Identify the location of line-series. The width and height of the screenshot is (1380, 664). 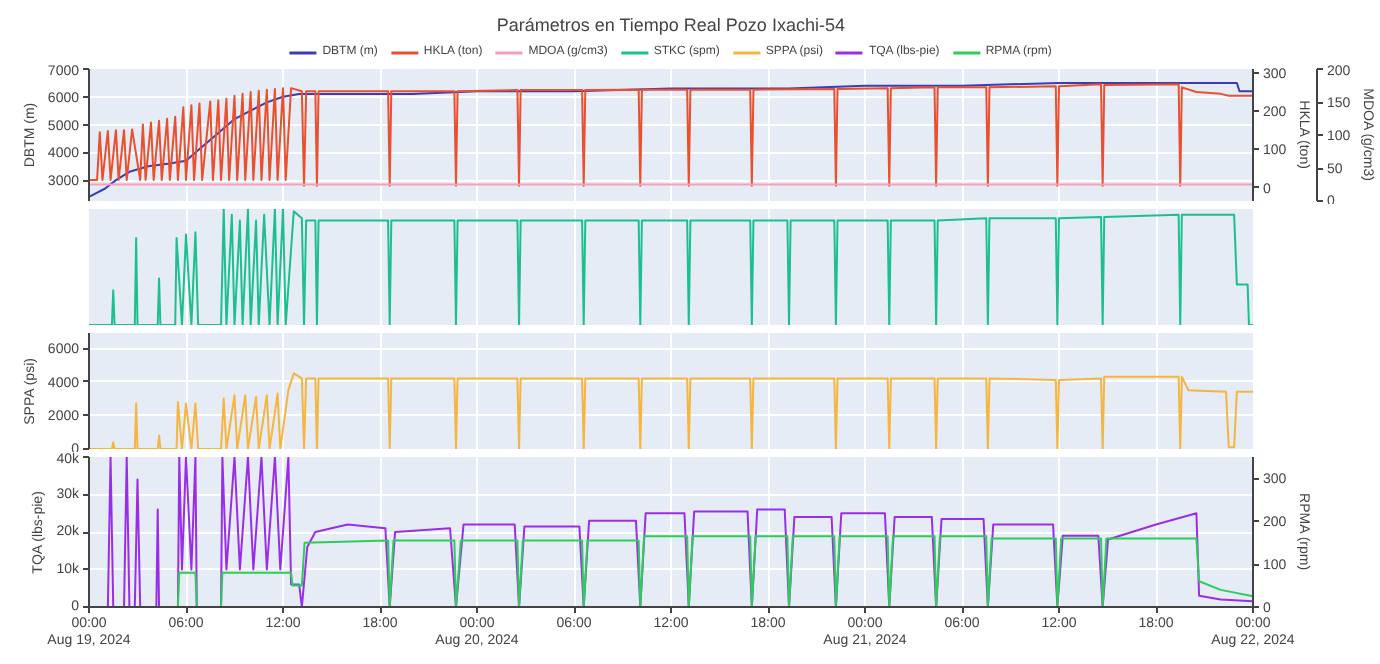
(671, 410).